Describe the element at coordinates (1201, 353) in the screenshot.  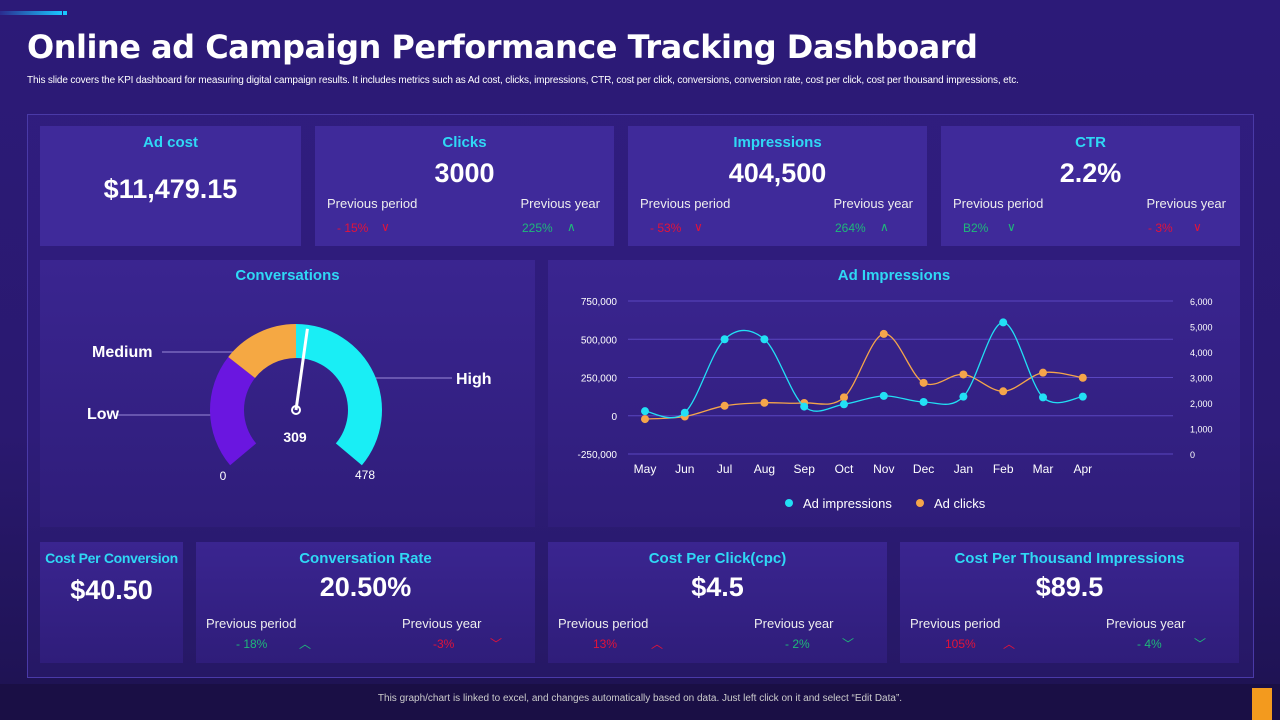
I see `y-right-tick: 4,000` at that location.